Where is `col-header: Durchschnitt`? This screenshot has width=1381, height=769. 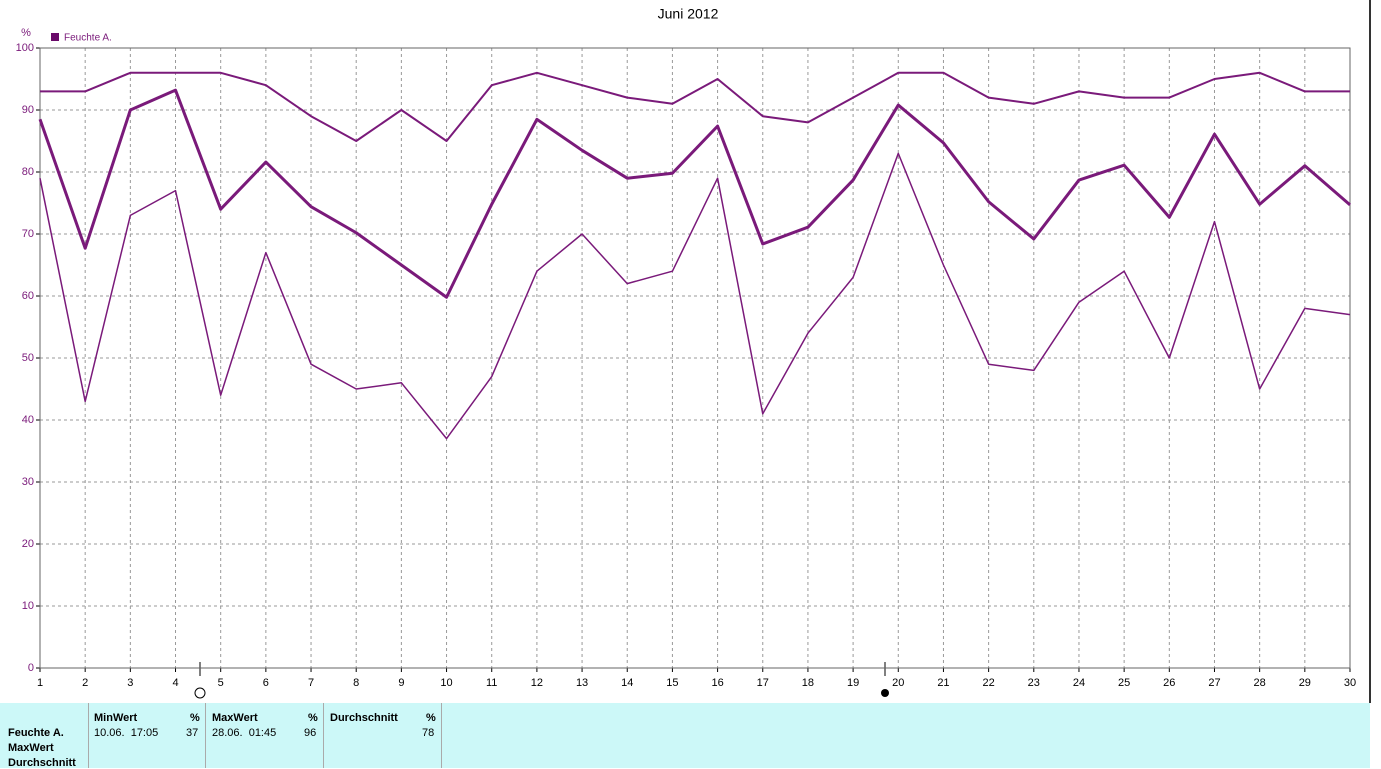
col-header: Durchschnitt is located at coordinates (364, 718).